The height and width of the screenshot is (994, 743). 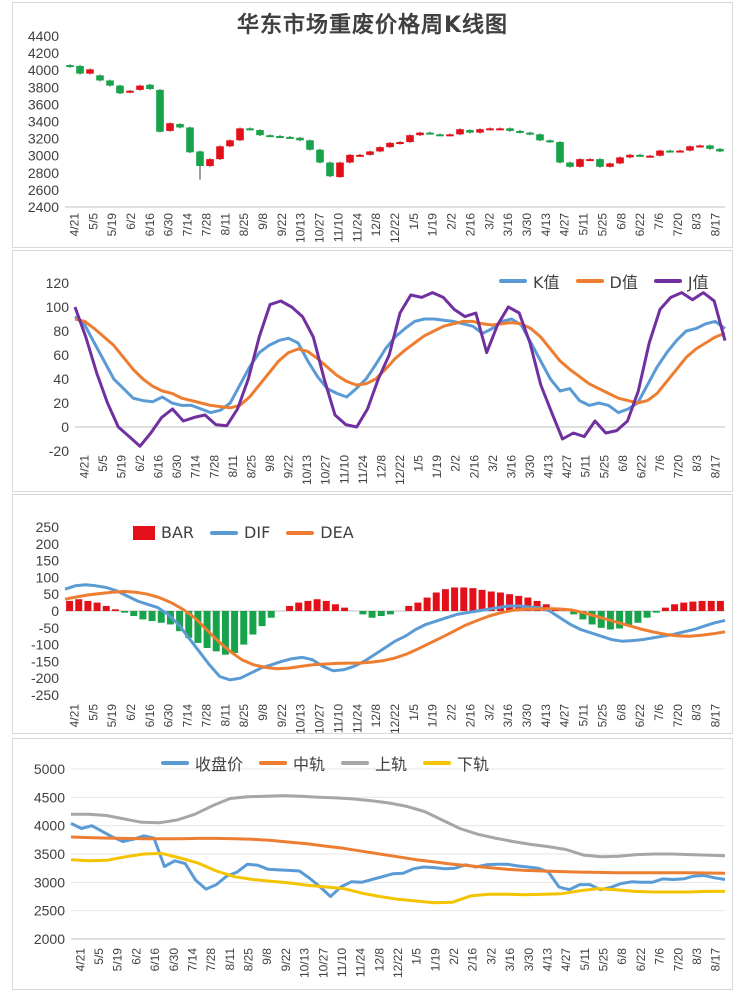 I want to click on legend-lower-label: 下轨, so click(x=473, y=764).